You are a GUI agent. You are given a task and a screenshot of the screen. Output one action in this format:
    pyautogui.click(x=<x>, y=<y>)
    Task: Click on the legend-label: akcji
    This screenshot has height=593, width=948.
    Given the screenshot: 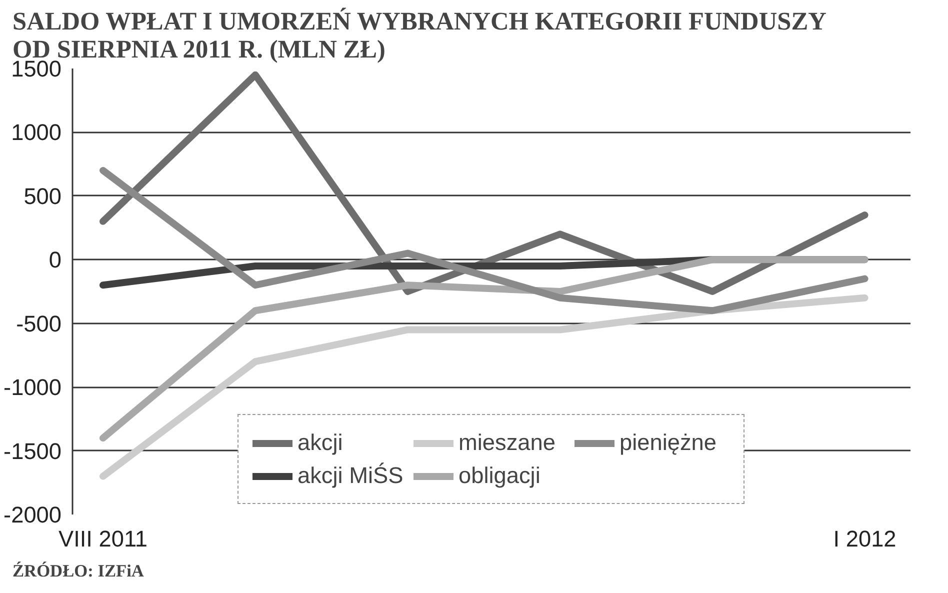 What is the action you would take?
    pyautogui.click(x=321, y=442)
    